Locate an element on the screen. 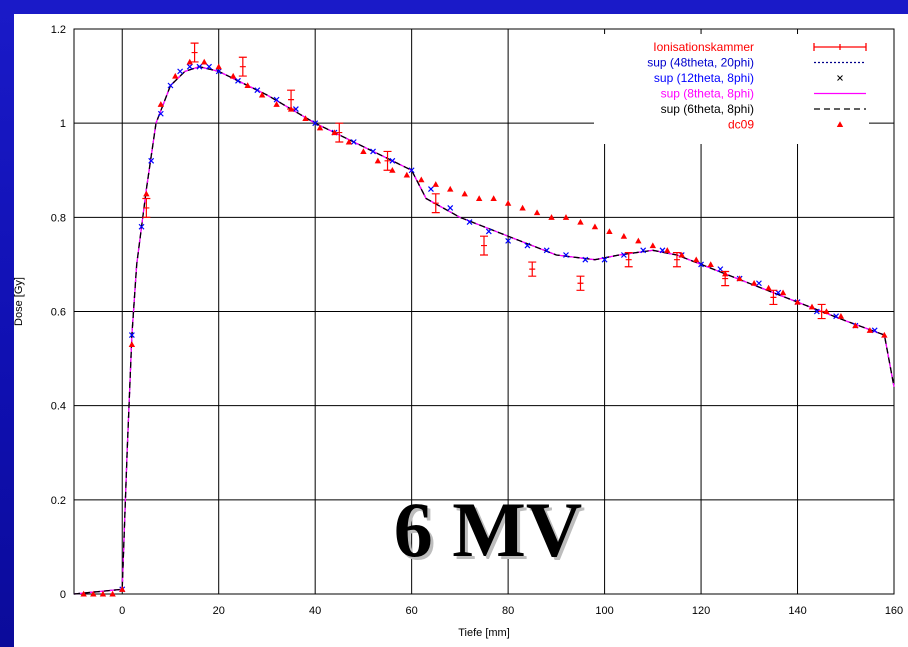  x-tick-label: 0 is located at coordinates (122, 611).